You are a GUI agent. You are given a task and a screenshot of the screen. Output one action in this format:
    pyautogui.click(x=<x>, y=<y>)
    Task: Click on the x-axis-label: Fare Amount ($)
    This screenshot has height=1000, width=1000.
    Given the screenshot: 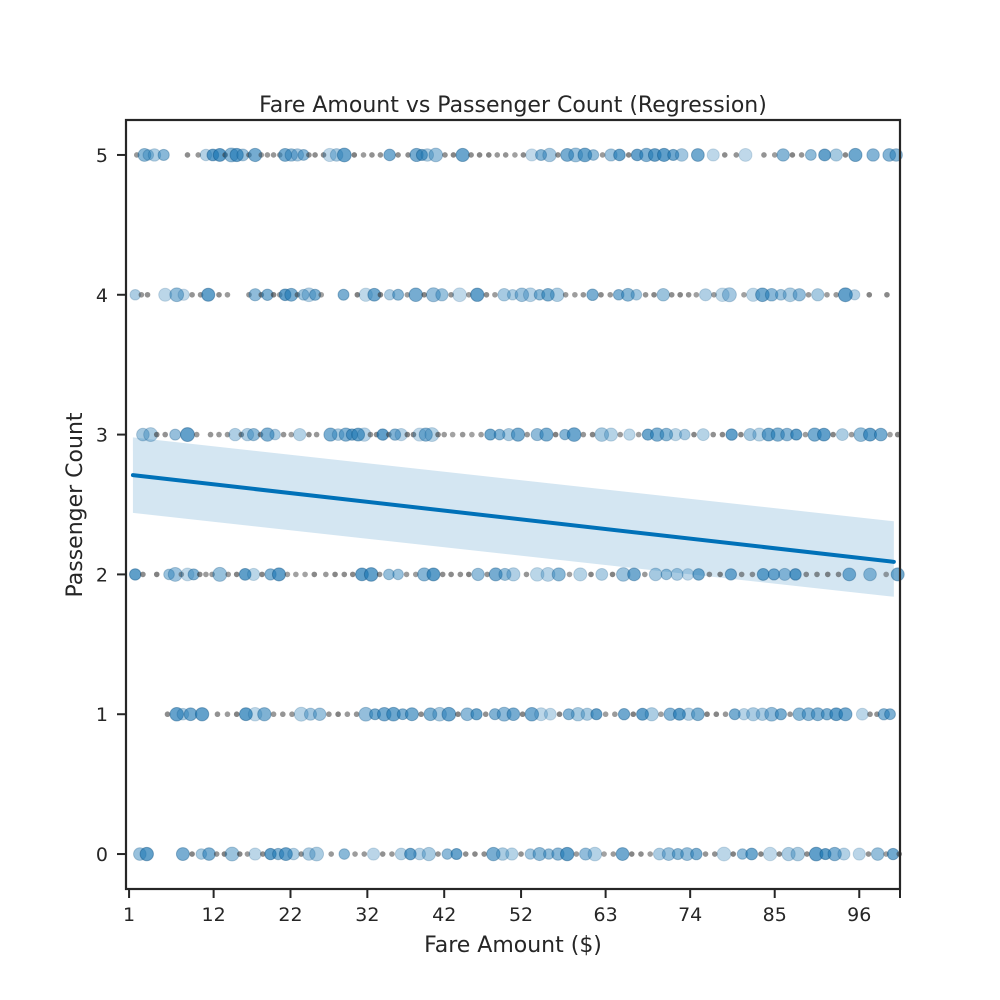 What is the action you would take?
    pyautogui.click(x=513, y=945)
    